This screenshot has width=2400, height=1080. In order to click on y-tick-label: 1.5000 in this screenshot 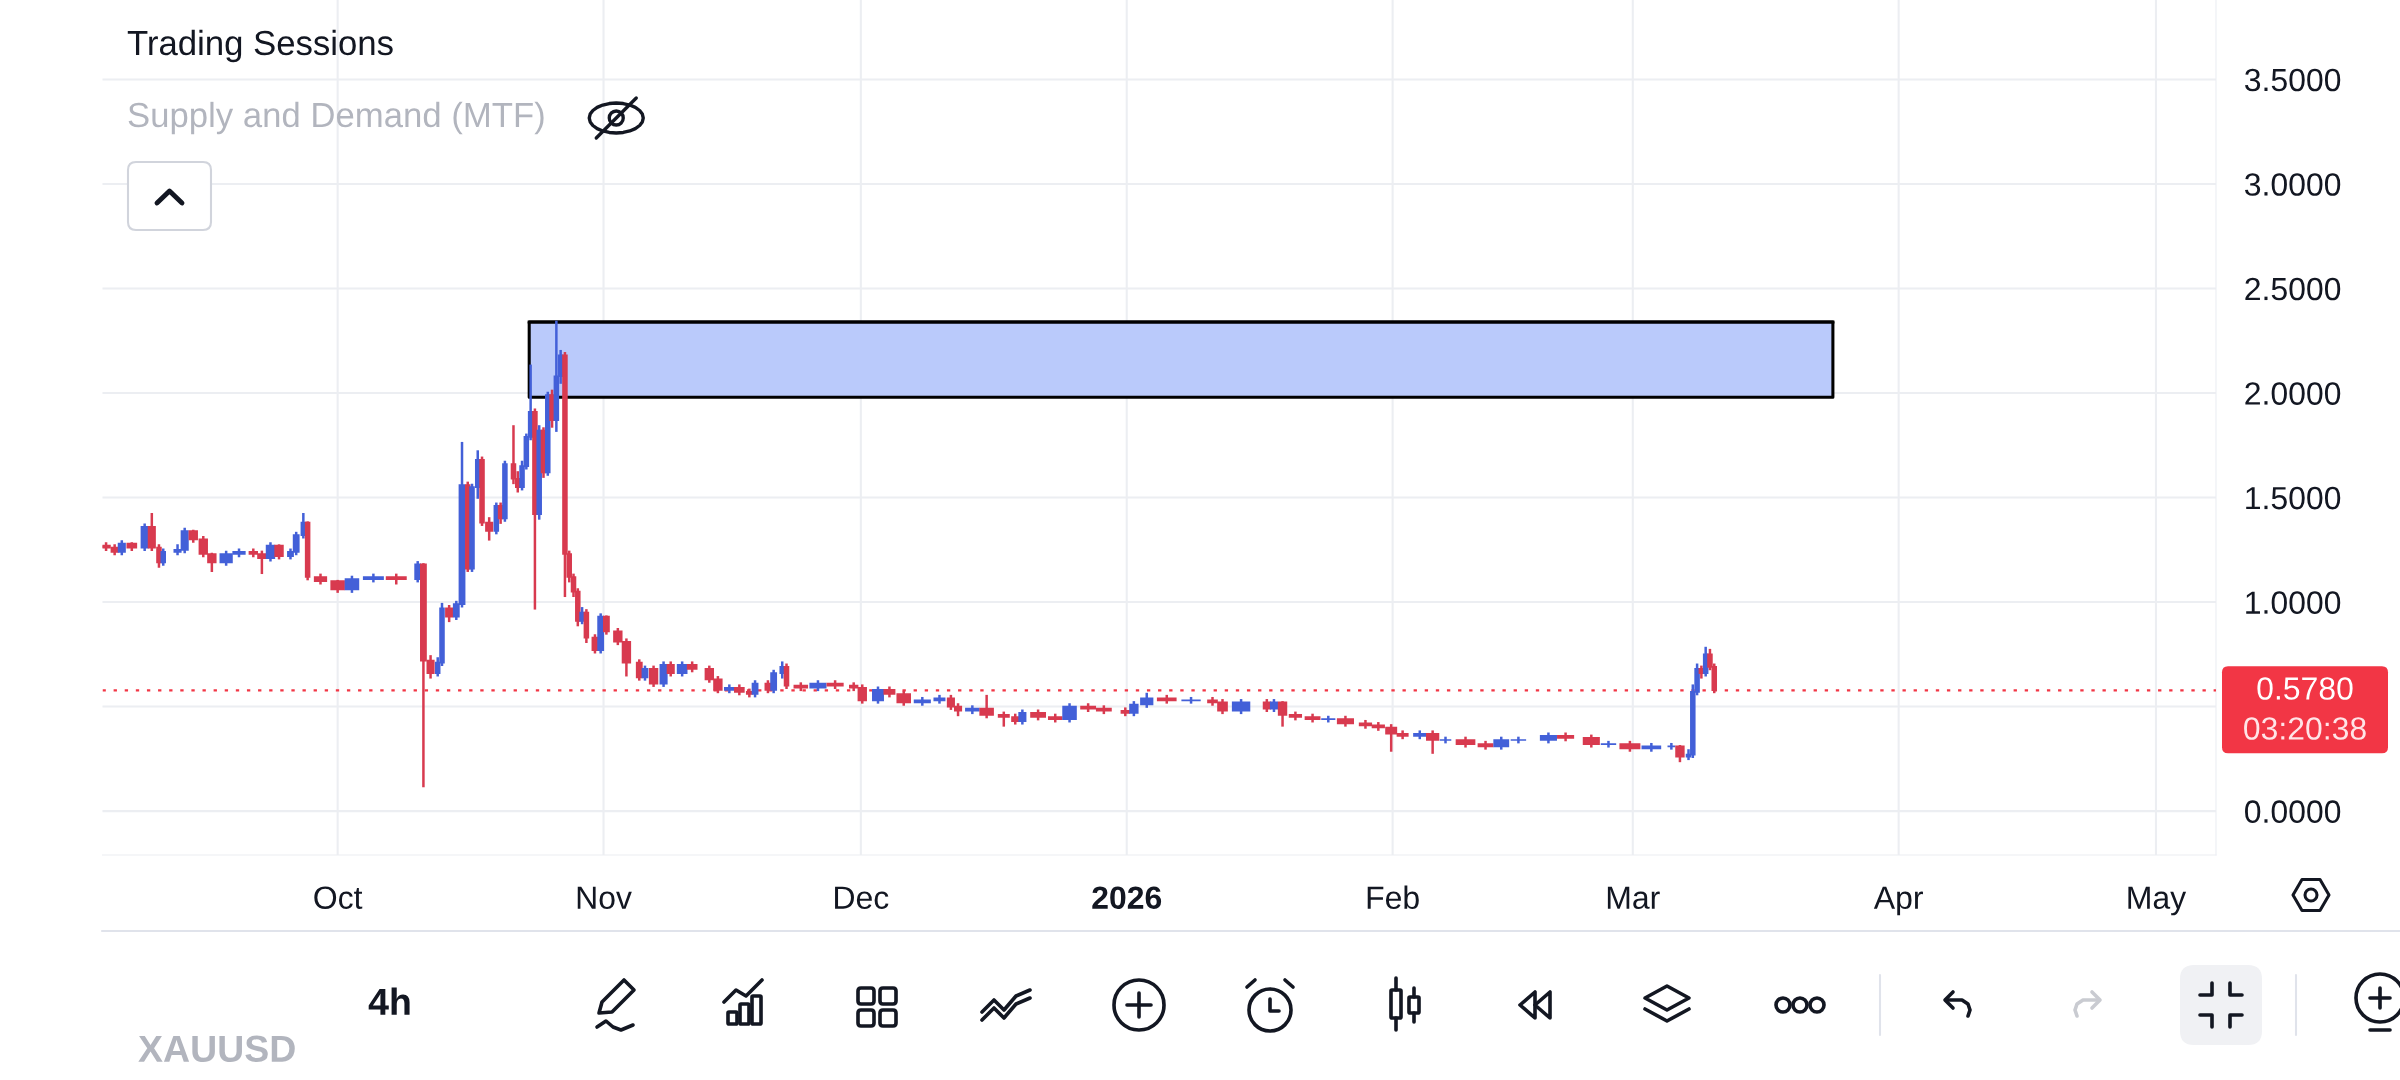, I will do `click(2293, 498)`.